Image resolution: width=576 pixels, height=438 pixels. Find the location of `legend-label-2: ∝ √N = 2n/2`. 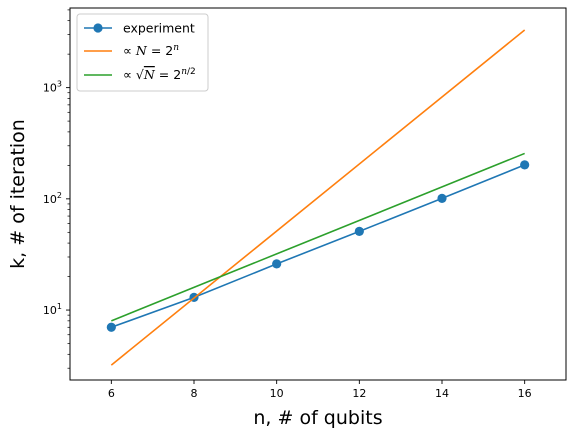

legend-label-2: ∝ √N = 2n/2 is located at coordinates (159, 74).